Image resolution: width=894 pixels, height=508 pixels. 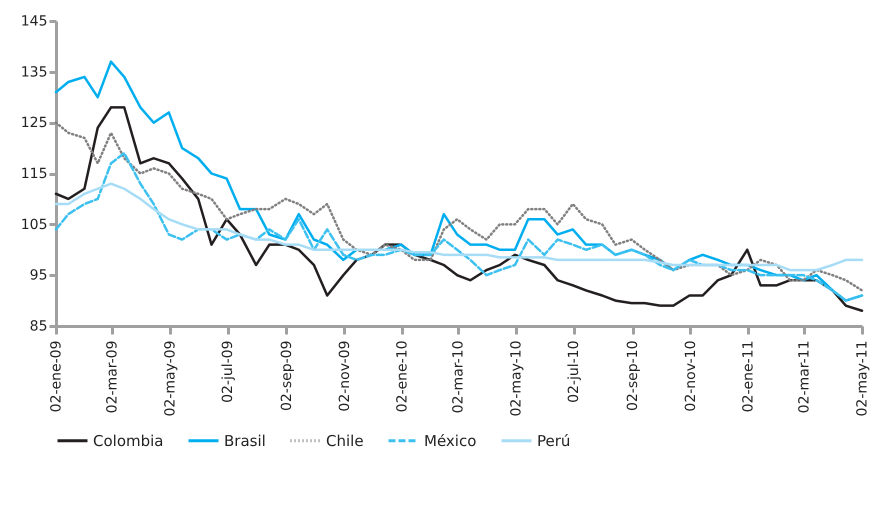 What do you see at coordinates (402, 376) in the screenshot?
I see `x-tick-label: 02-ene-10` at bounding box center [402, 376].